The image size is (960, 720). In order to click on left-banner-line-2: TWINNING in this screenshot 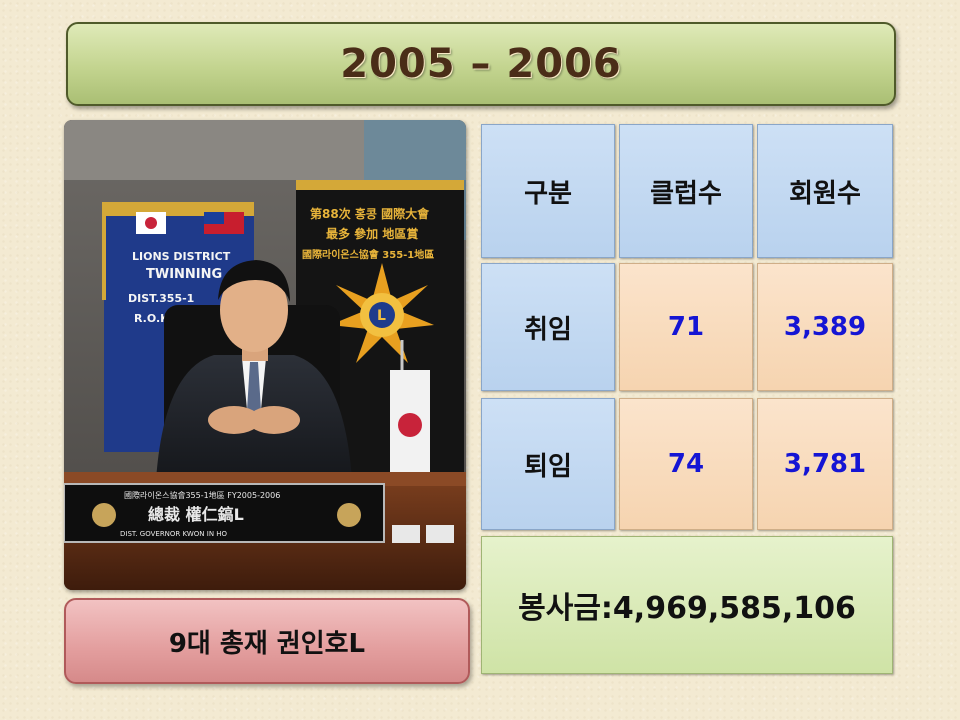, I will do `click(184, 274)`.